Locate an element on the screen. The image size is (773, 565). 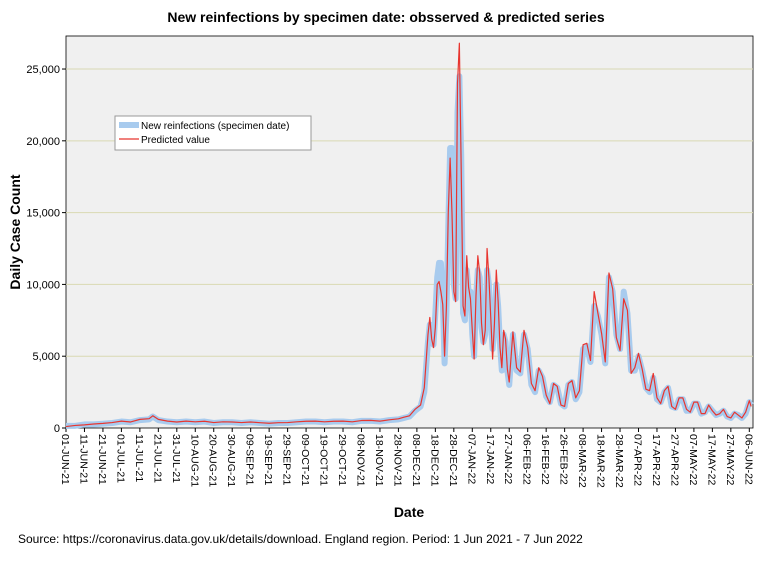
y-axis-label: Daily Case Count is located at coordinates (15, 231).